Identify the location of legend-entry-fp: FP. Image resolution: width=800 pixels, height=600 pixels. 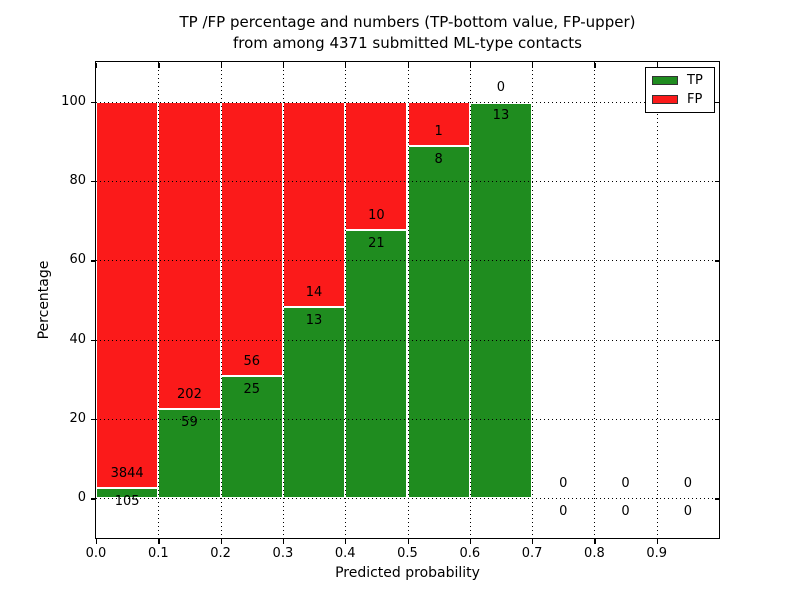
(680, 99).